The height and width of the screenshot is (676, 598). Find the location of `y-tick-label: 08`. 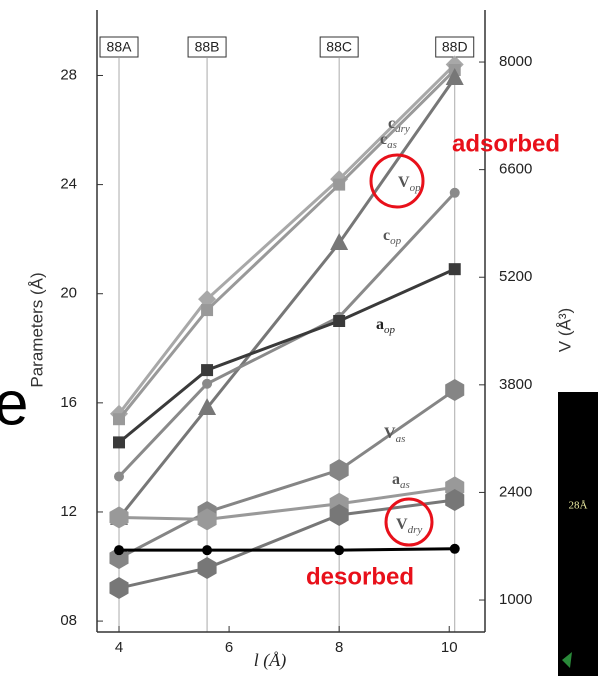

y-tick-label: 08 is located at coordinates (68, 620).